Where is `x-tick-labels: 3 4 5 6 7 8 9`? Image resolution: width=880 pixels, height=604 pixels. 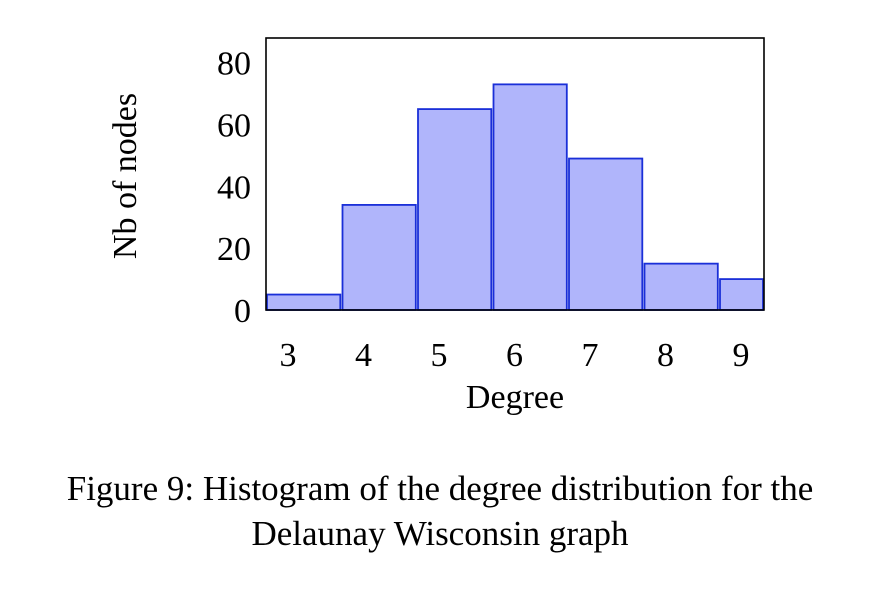 x-tick-labels: 3 4 5 6 7 8 9 is located at coordinates (515, 355).